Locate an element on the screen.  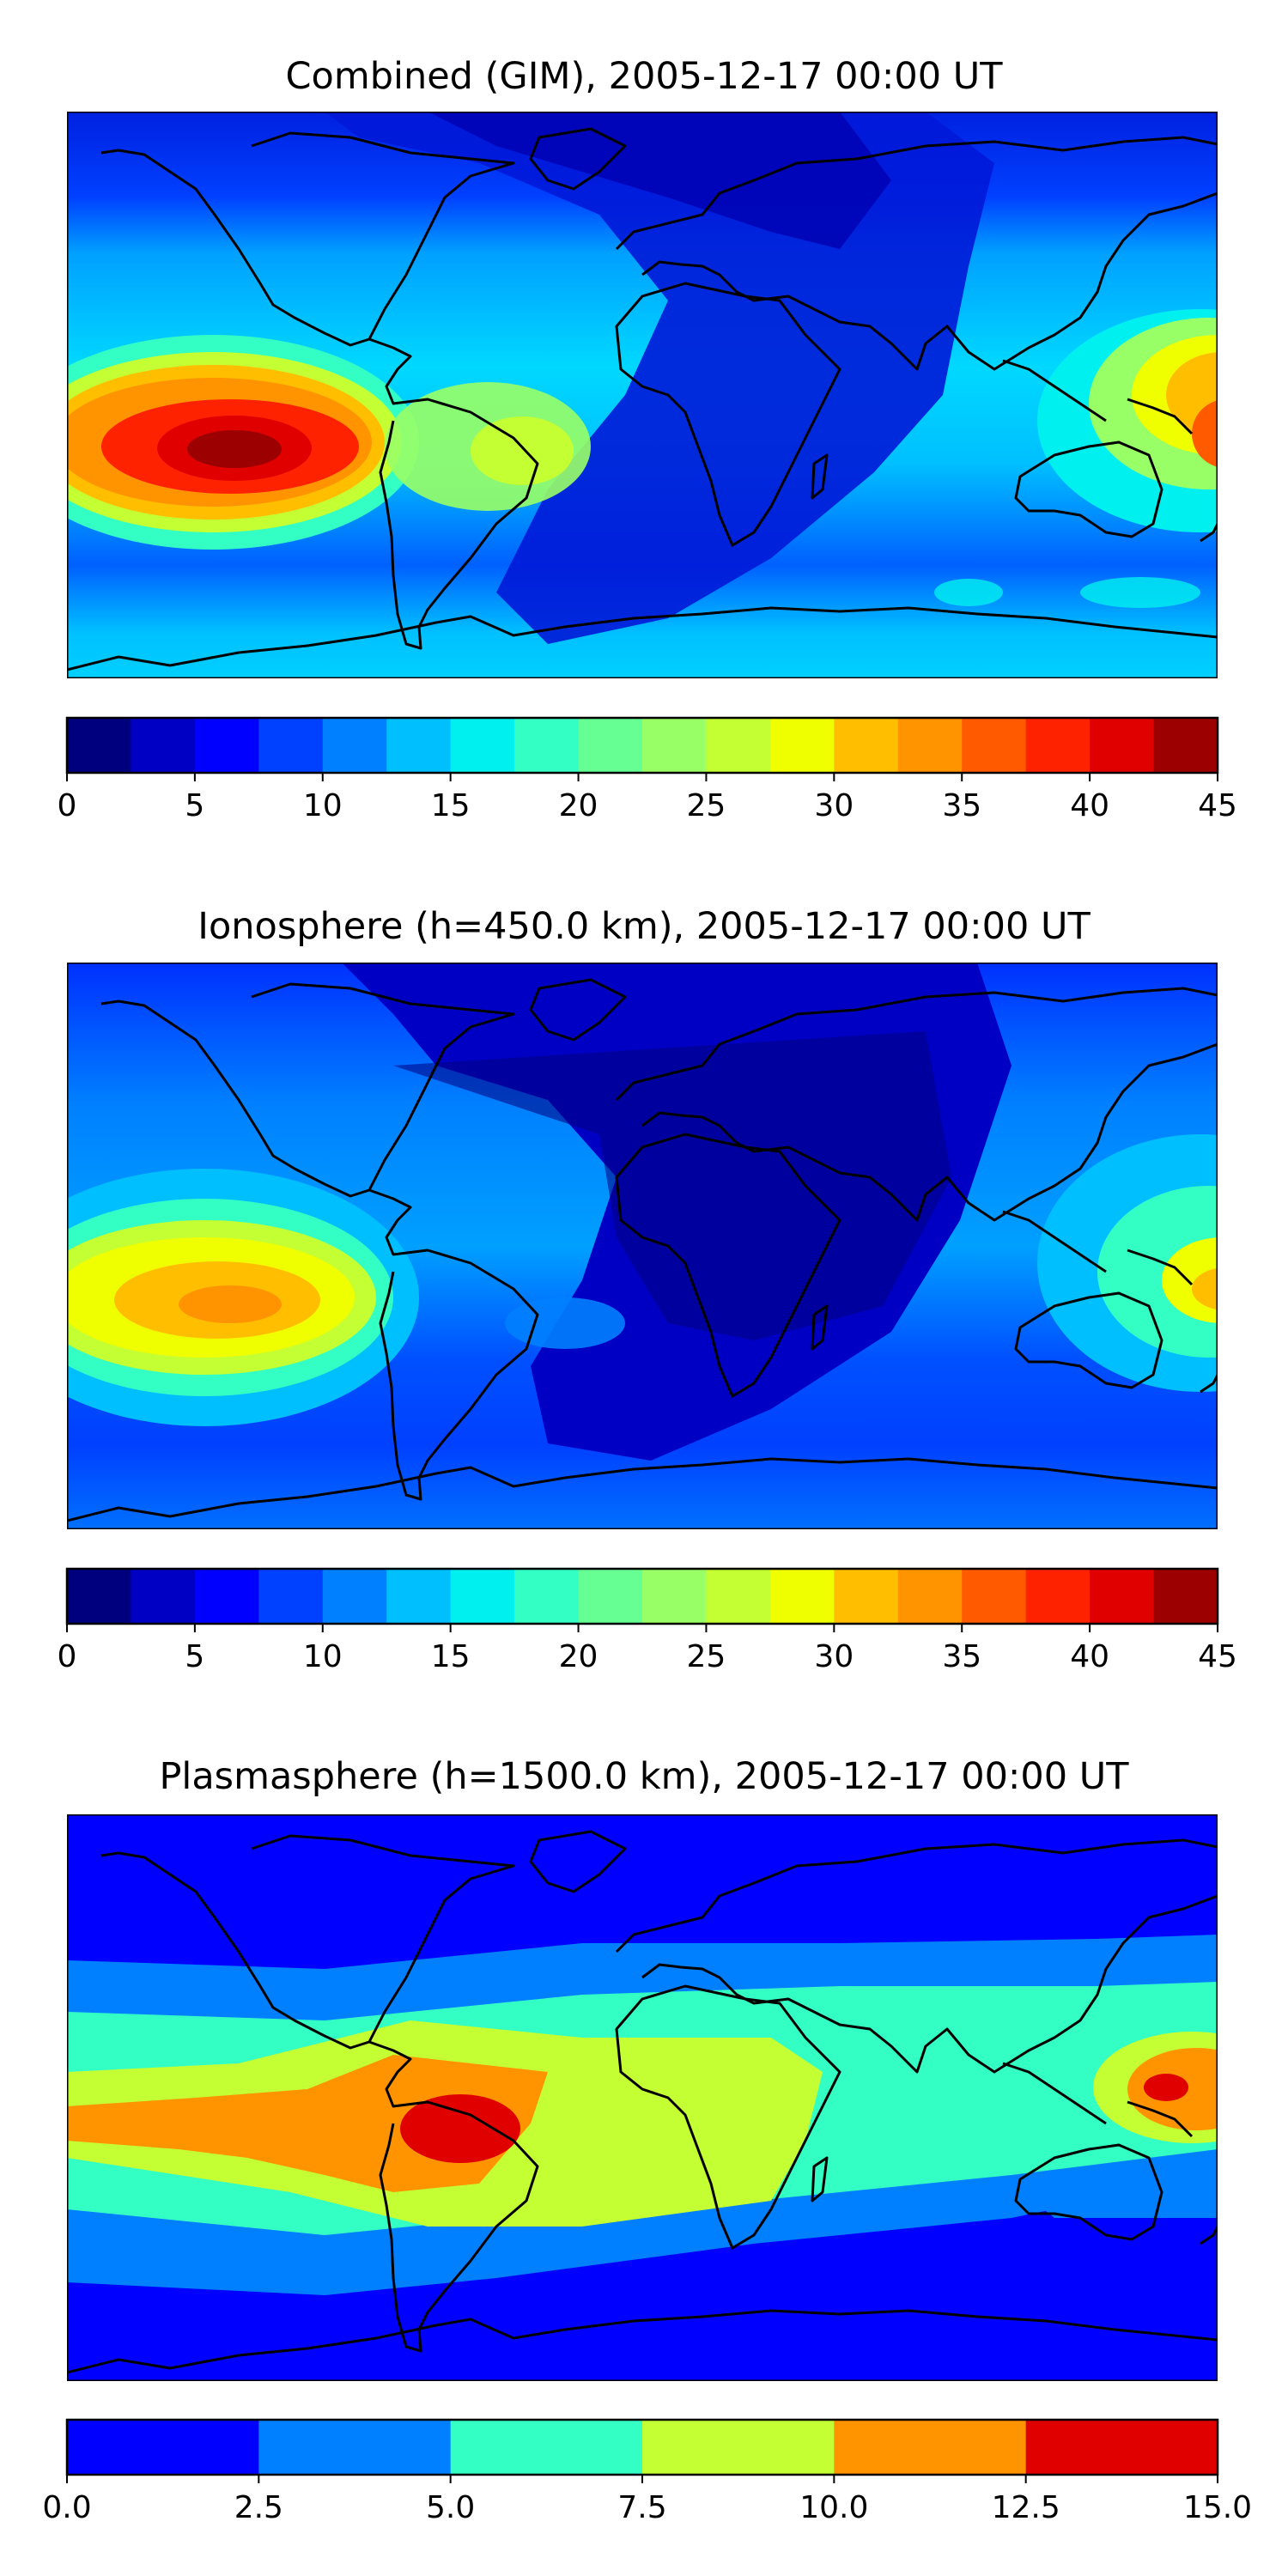
colorbar-tick-label: 15.0 is located at coordinates (1217, 2507).